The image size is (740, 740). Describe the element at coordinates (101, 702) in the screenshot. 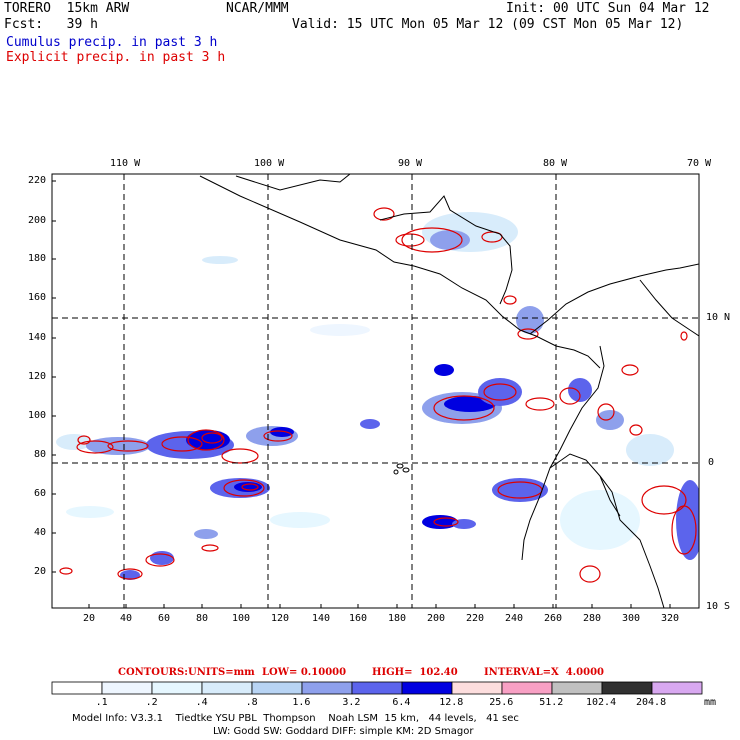

I see `colorbar-threshold: .1` at that location.